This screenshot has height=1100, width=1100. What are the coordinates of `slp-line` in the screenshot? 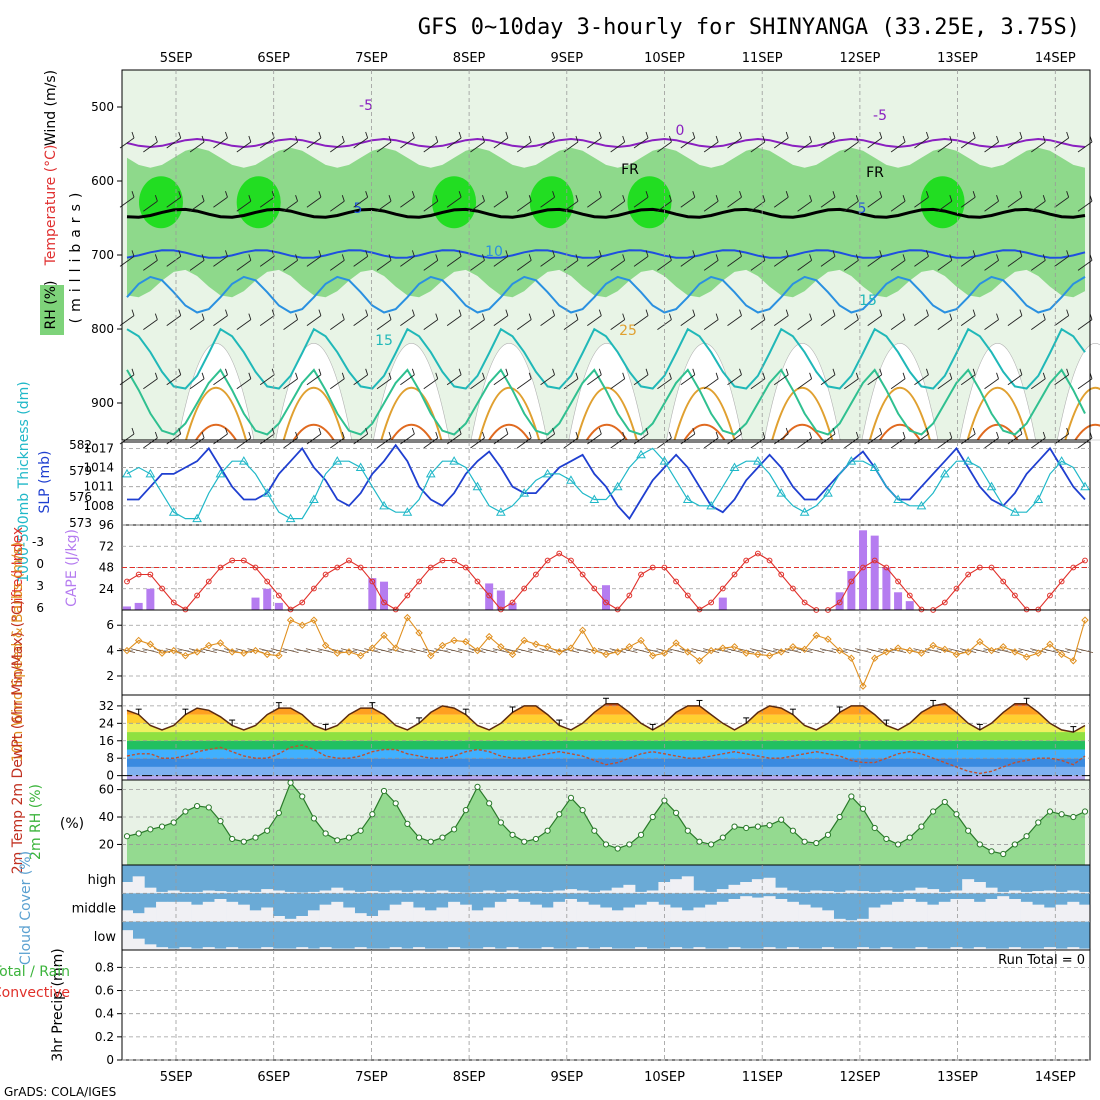 It's located at (606, 482).